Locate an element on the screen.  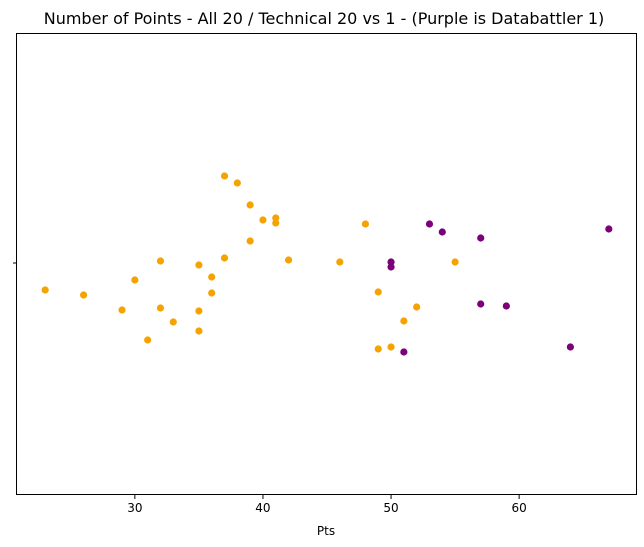
x-axis-label: Pts is located at coordinates (326, 531).